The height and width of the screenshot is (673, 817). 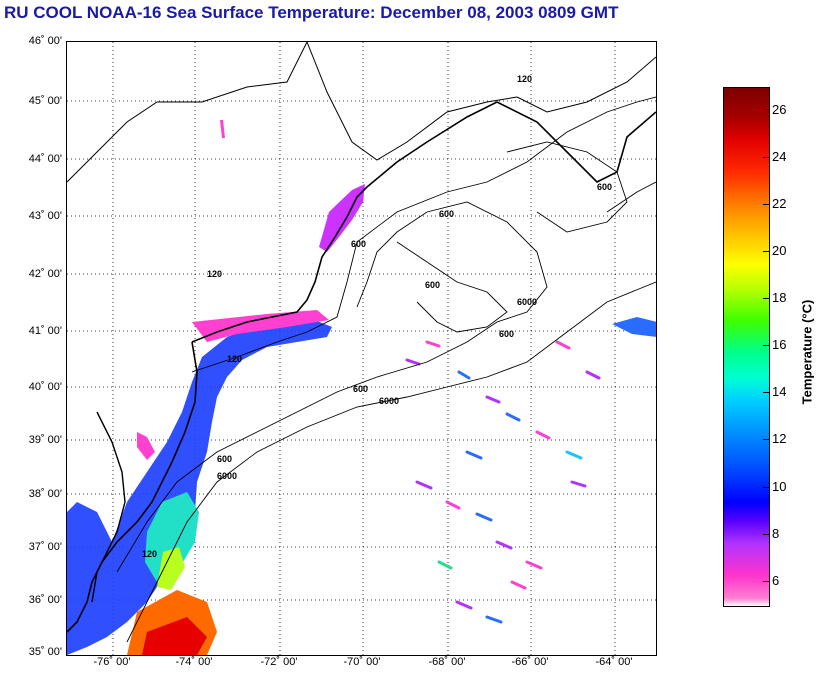 I want to click on lon-label-74: -74˚ 00', so click(x=194, y=662).